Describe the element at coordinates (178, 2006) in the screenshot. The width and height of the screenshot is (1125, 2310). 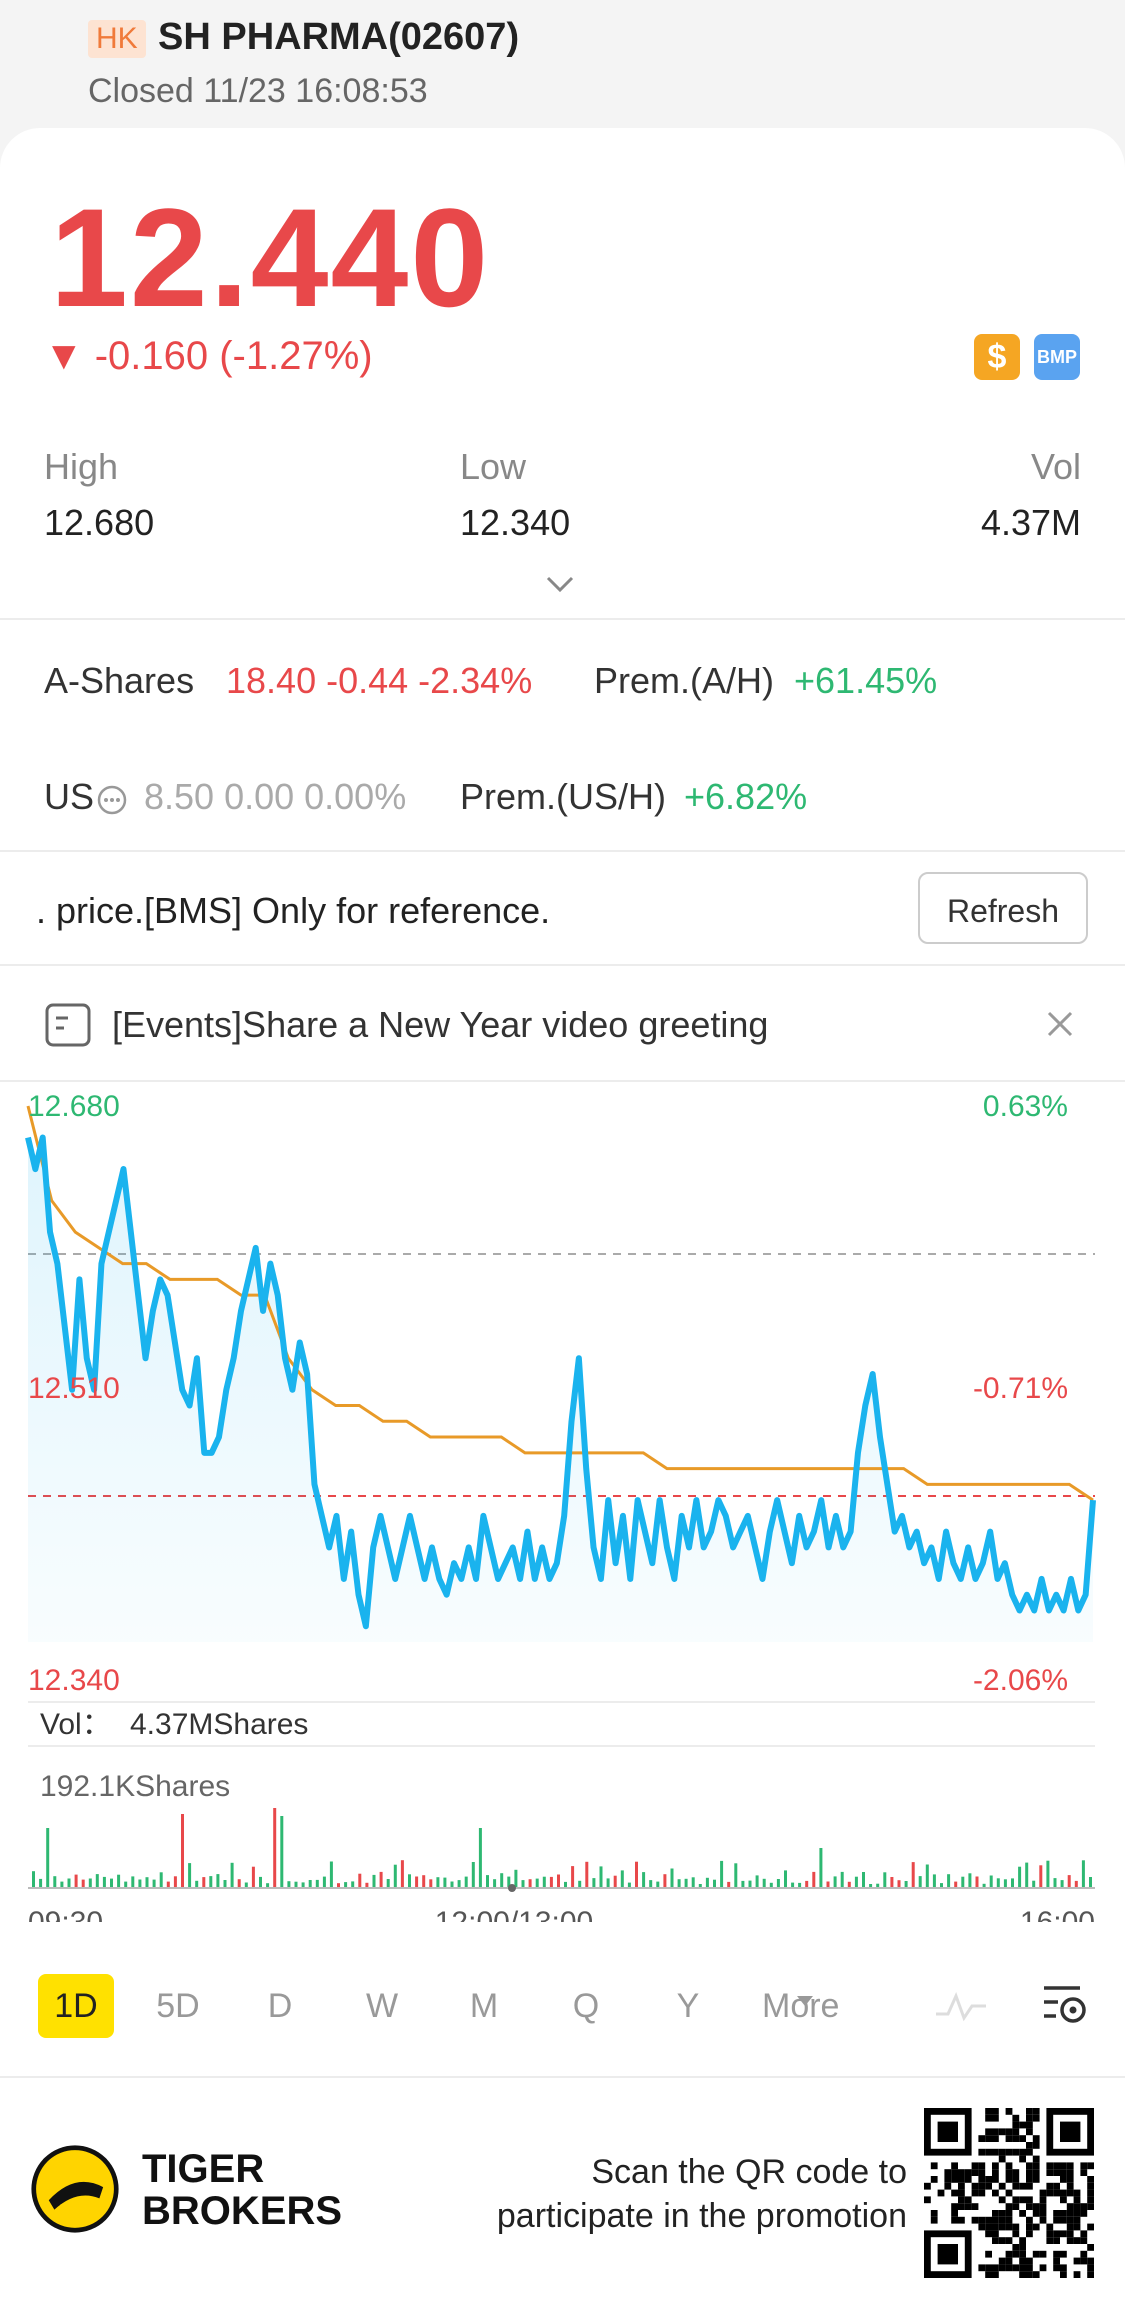
I see `timeframe-5d: 5D` at that location.